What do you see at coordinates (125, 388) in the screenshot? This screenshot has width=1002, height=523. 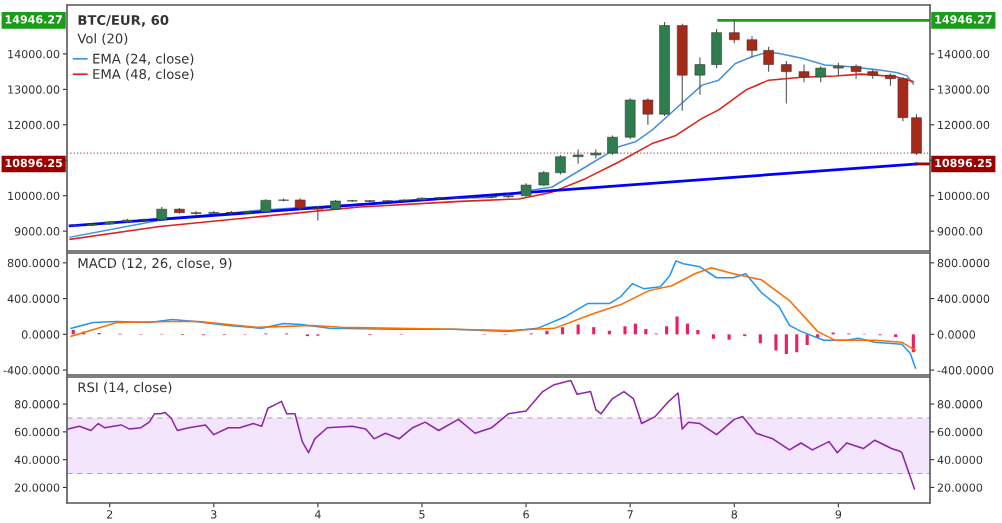 I see `chart-title: RSI (14, close)` at bounding box center [125, 388].